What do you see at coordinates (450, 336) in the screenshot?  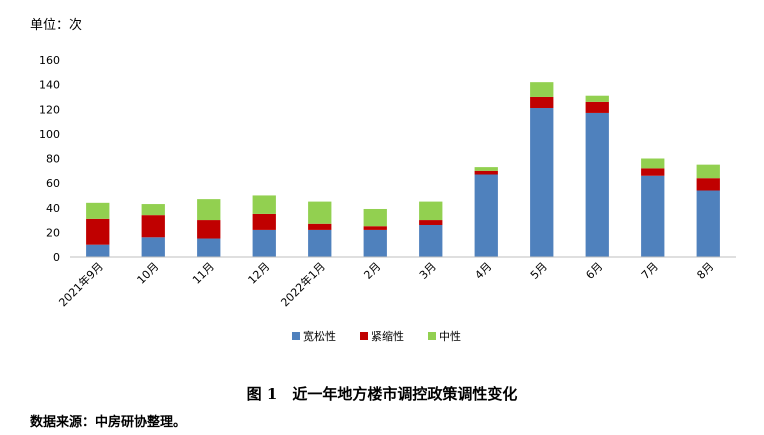 I see `legend-label: 中性` at bounding box center [450, 336].